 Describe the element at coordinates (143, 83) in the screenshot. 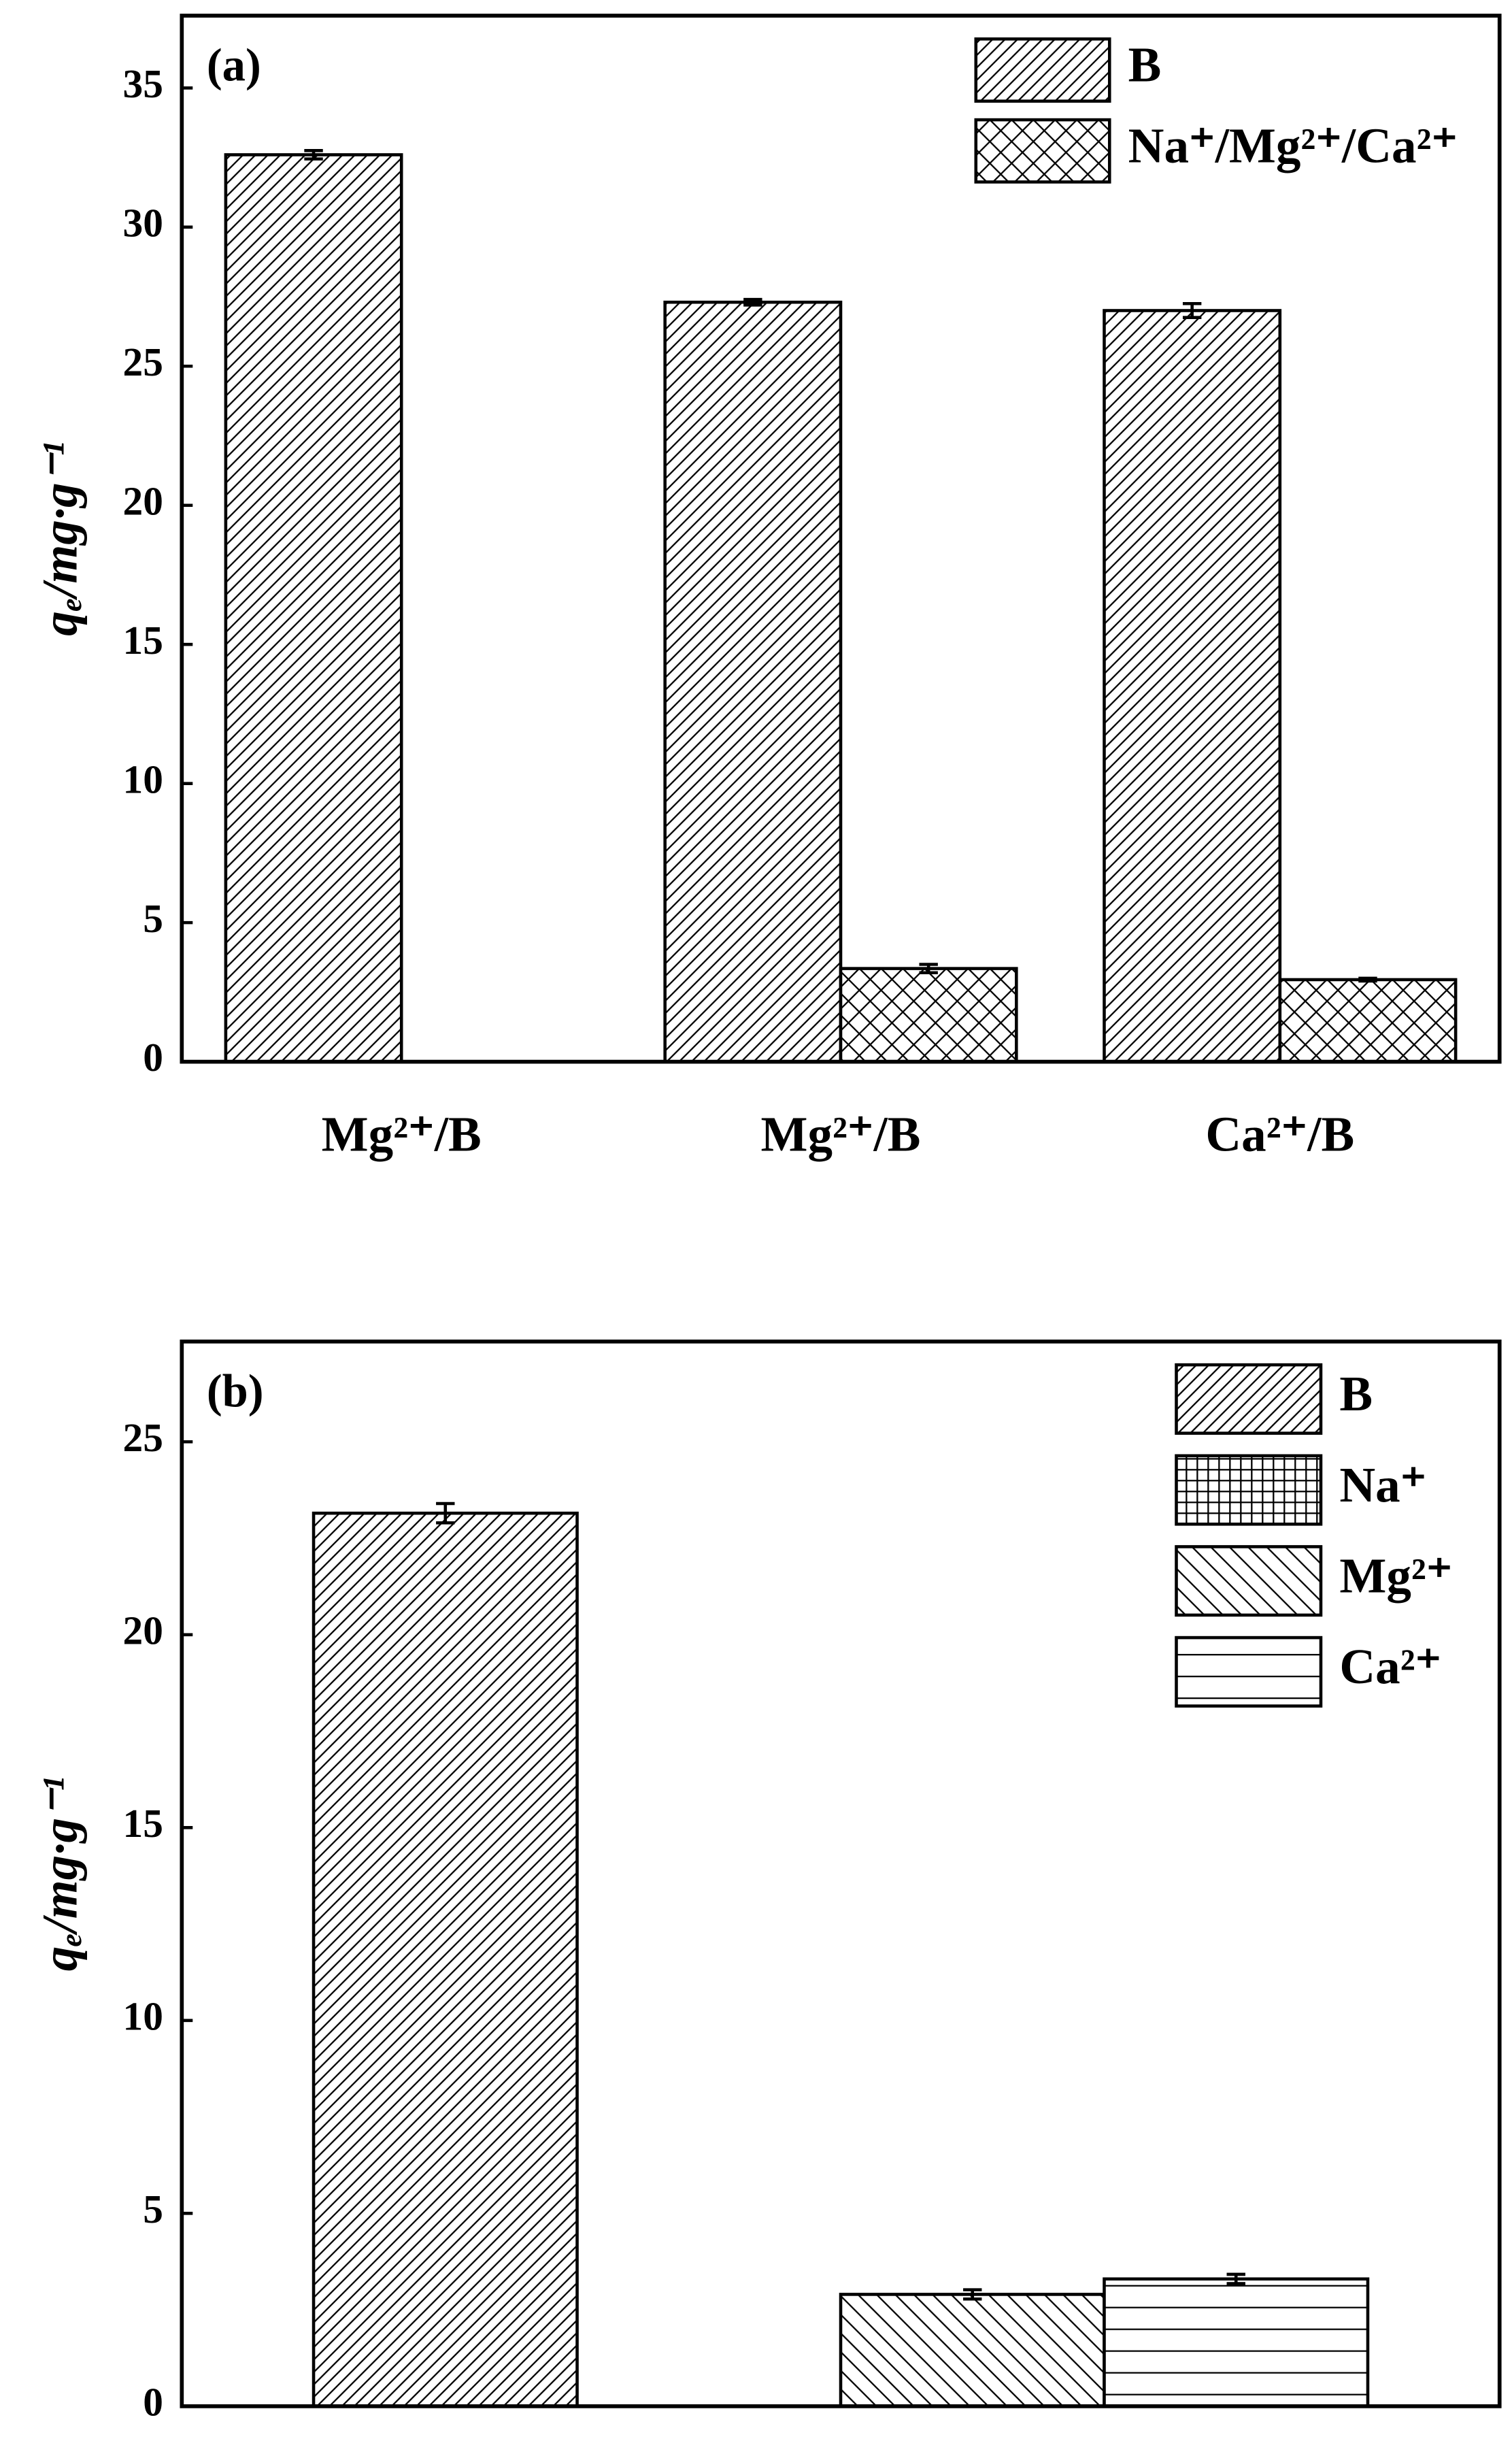

I see `y-tick-label: 35` at that location.